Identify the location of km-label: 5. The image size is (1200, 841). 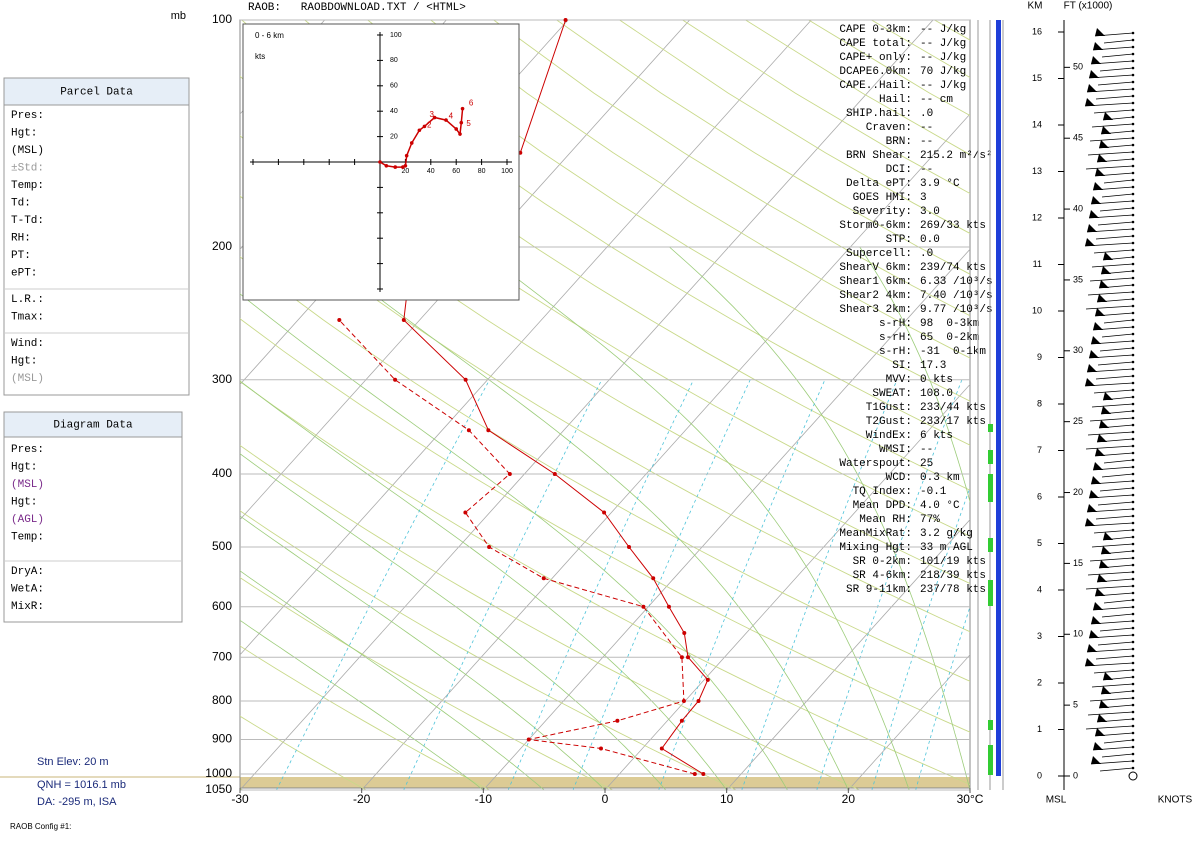
(1039, 543).